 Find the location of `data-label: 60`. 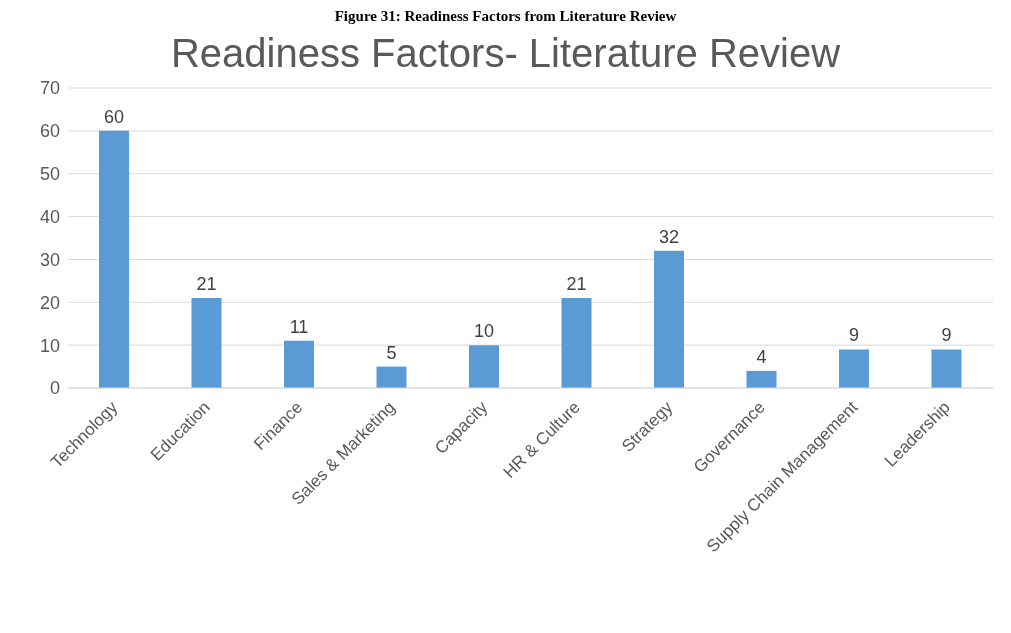

data-label: 60 is located at coordinates (114, 116).